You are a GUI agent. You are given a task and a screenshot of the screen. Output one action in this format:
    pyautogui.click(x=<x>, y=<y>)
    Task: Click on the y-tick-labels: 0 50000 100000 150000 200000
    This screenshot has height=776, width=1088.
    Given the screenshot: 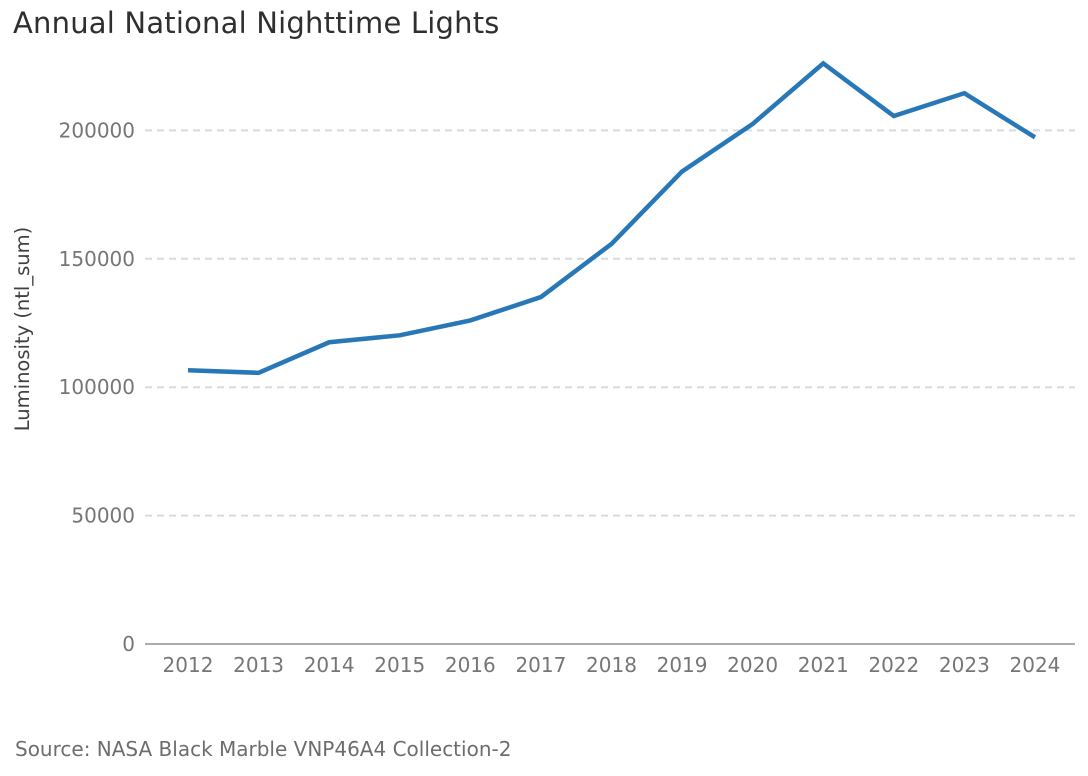 What is the action you would take?
    pyautogui.click(x=97, y=387)
    